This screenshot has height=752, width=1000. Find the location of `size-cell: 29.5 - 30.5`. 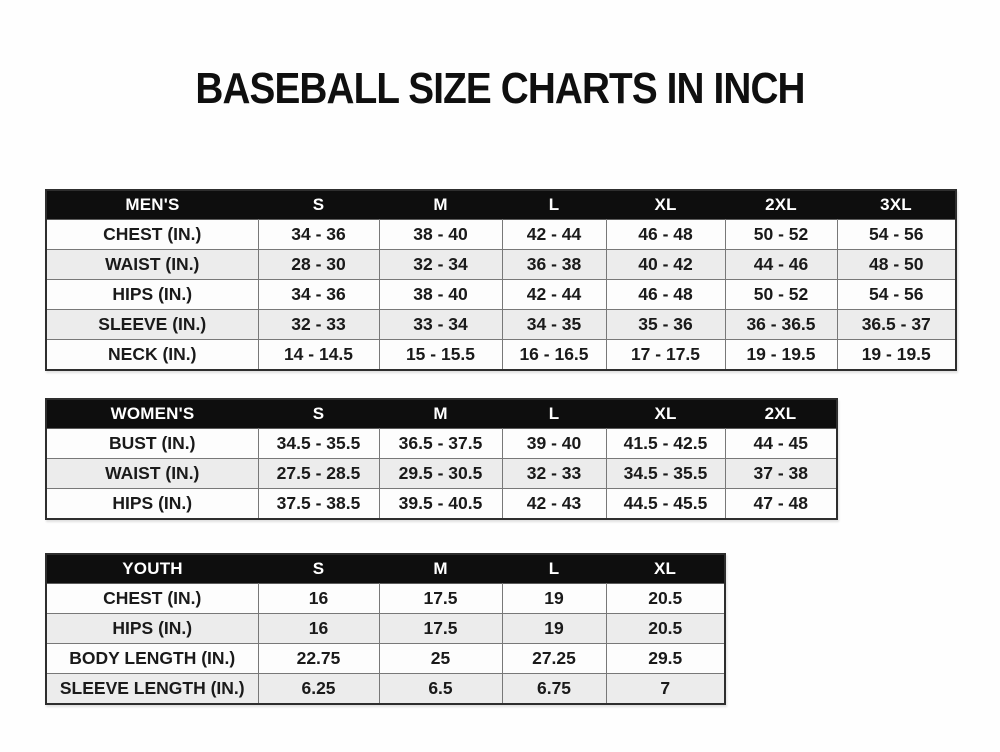

size-cell: 29.5 - 30.5 is located at coordinates (440, 473).